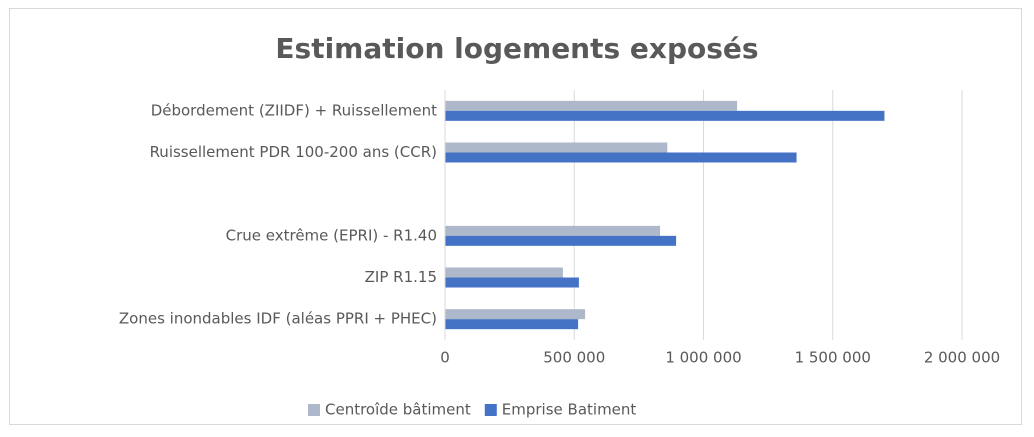 This screenshot has width=1034, height=437. Describe the element at coordinates (962, 358) in the screenshot. I see `x-tick-label: 2 000 000` at that location.